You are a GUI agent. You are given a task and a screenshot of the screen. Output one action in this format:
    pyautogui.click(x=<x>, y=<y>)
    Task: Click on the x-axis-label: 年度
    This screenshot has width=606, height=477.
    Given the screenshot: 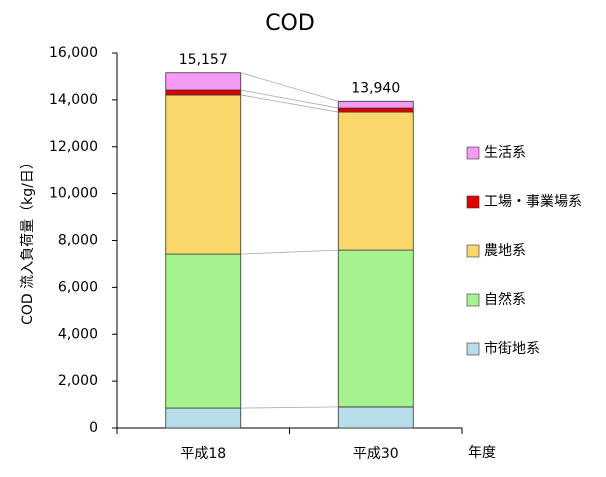 What is the action you would take?
    pyautogui.click(x=482, y=453)
    